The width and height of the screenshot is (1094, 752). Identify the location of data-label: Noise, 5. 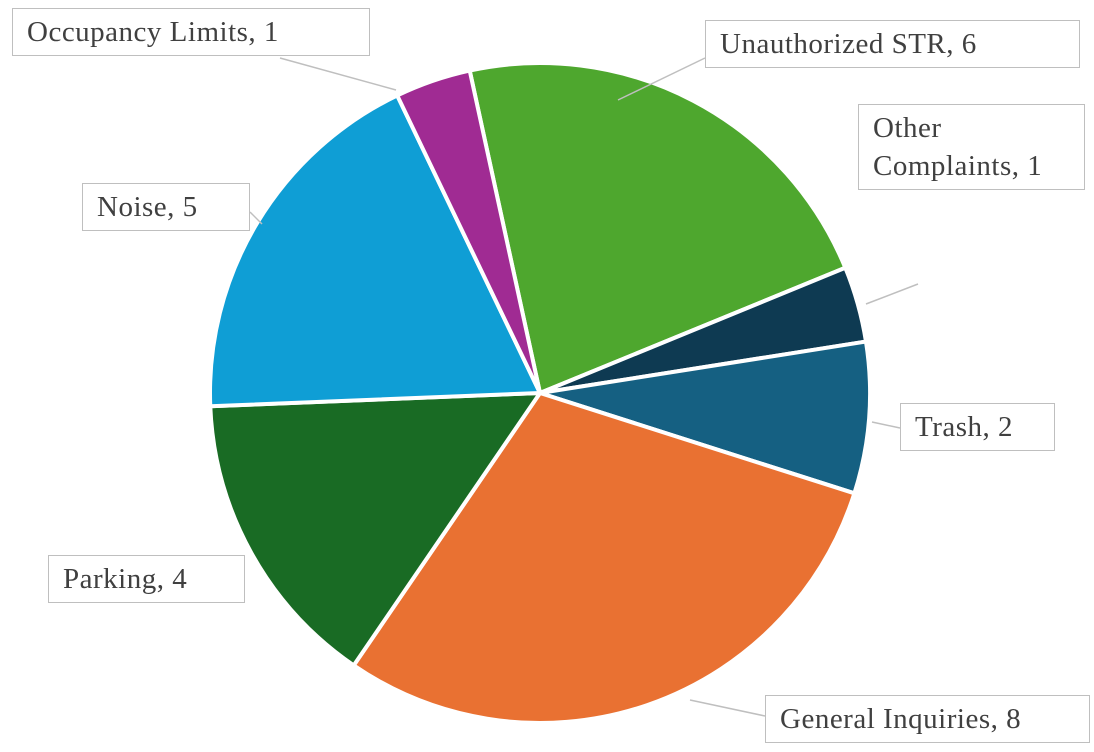
(166, 207).